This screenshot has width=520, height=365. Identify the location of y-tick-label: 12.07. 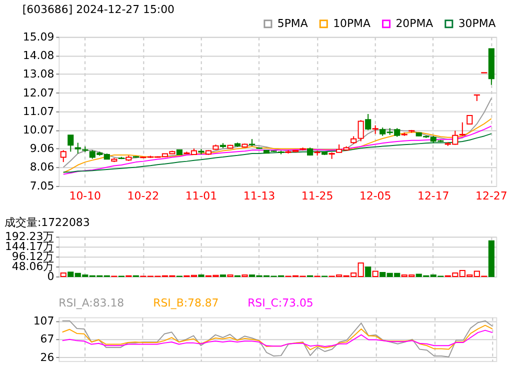
(38, 93).